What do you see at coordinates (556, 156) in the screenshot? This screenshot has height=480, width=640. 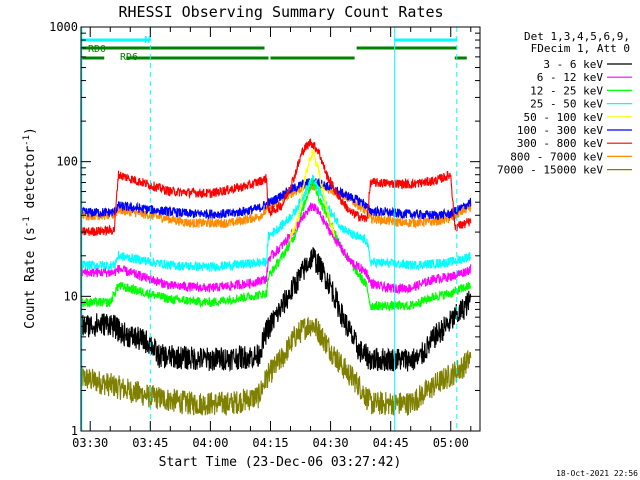 I see `legend-entry-label: 800 - 7000 keV` at bounding box center [556, 156].